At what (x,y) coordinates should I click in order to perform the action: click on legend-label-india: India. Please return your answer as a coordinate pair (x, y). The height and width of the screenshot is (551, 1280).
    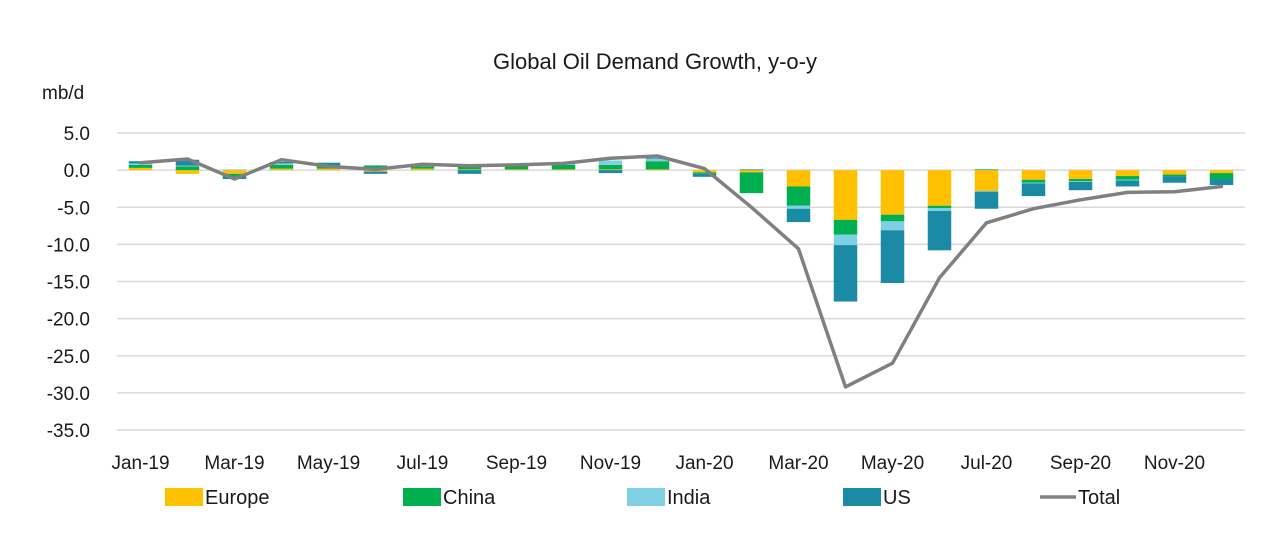
    Looking at the image, I should click on (689, 498).